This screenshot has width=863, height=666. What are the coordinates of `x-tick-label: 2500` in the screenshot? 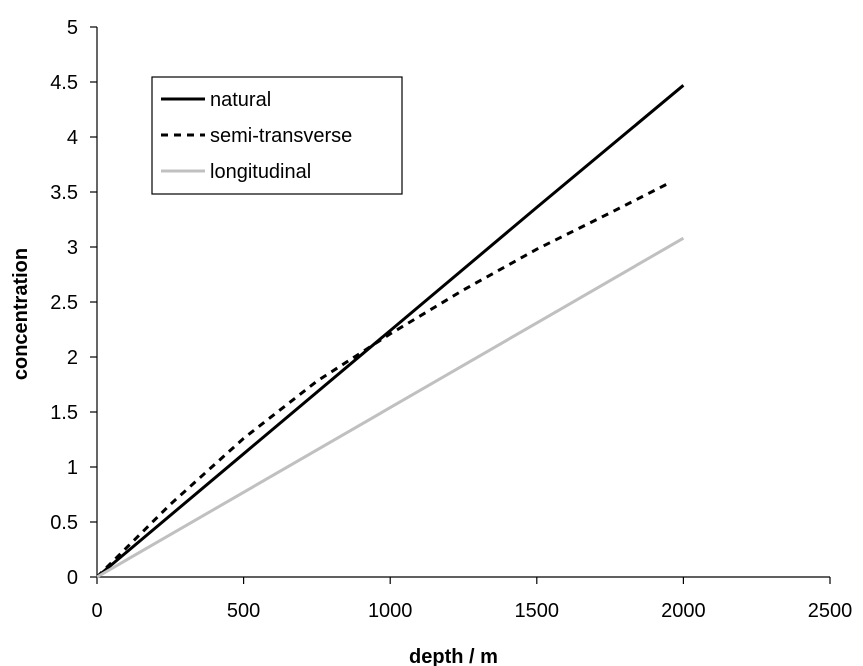 It's located at (830, 611).